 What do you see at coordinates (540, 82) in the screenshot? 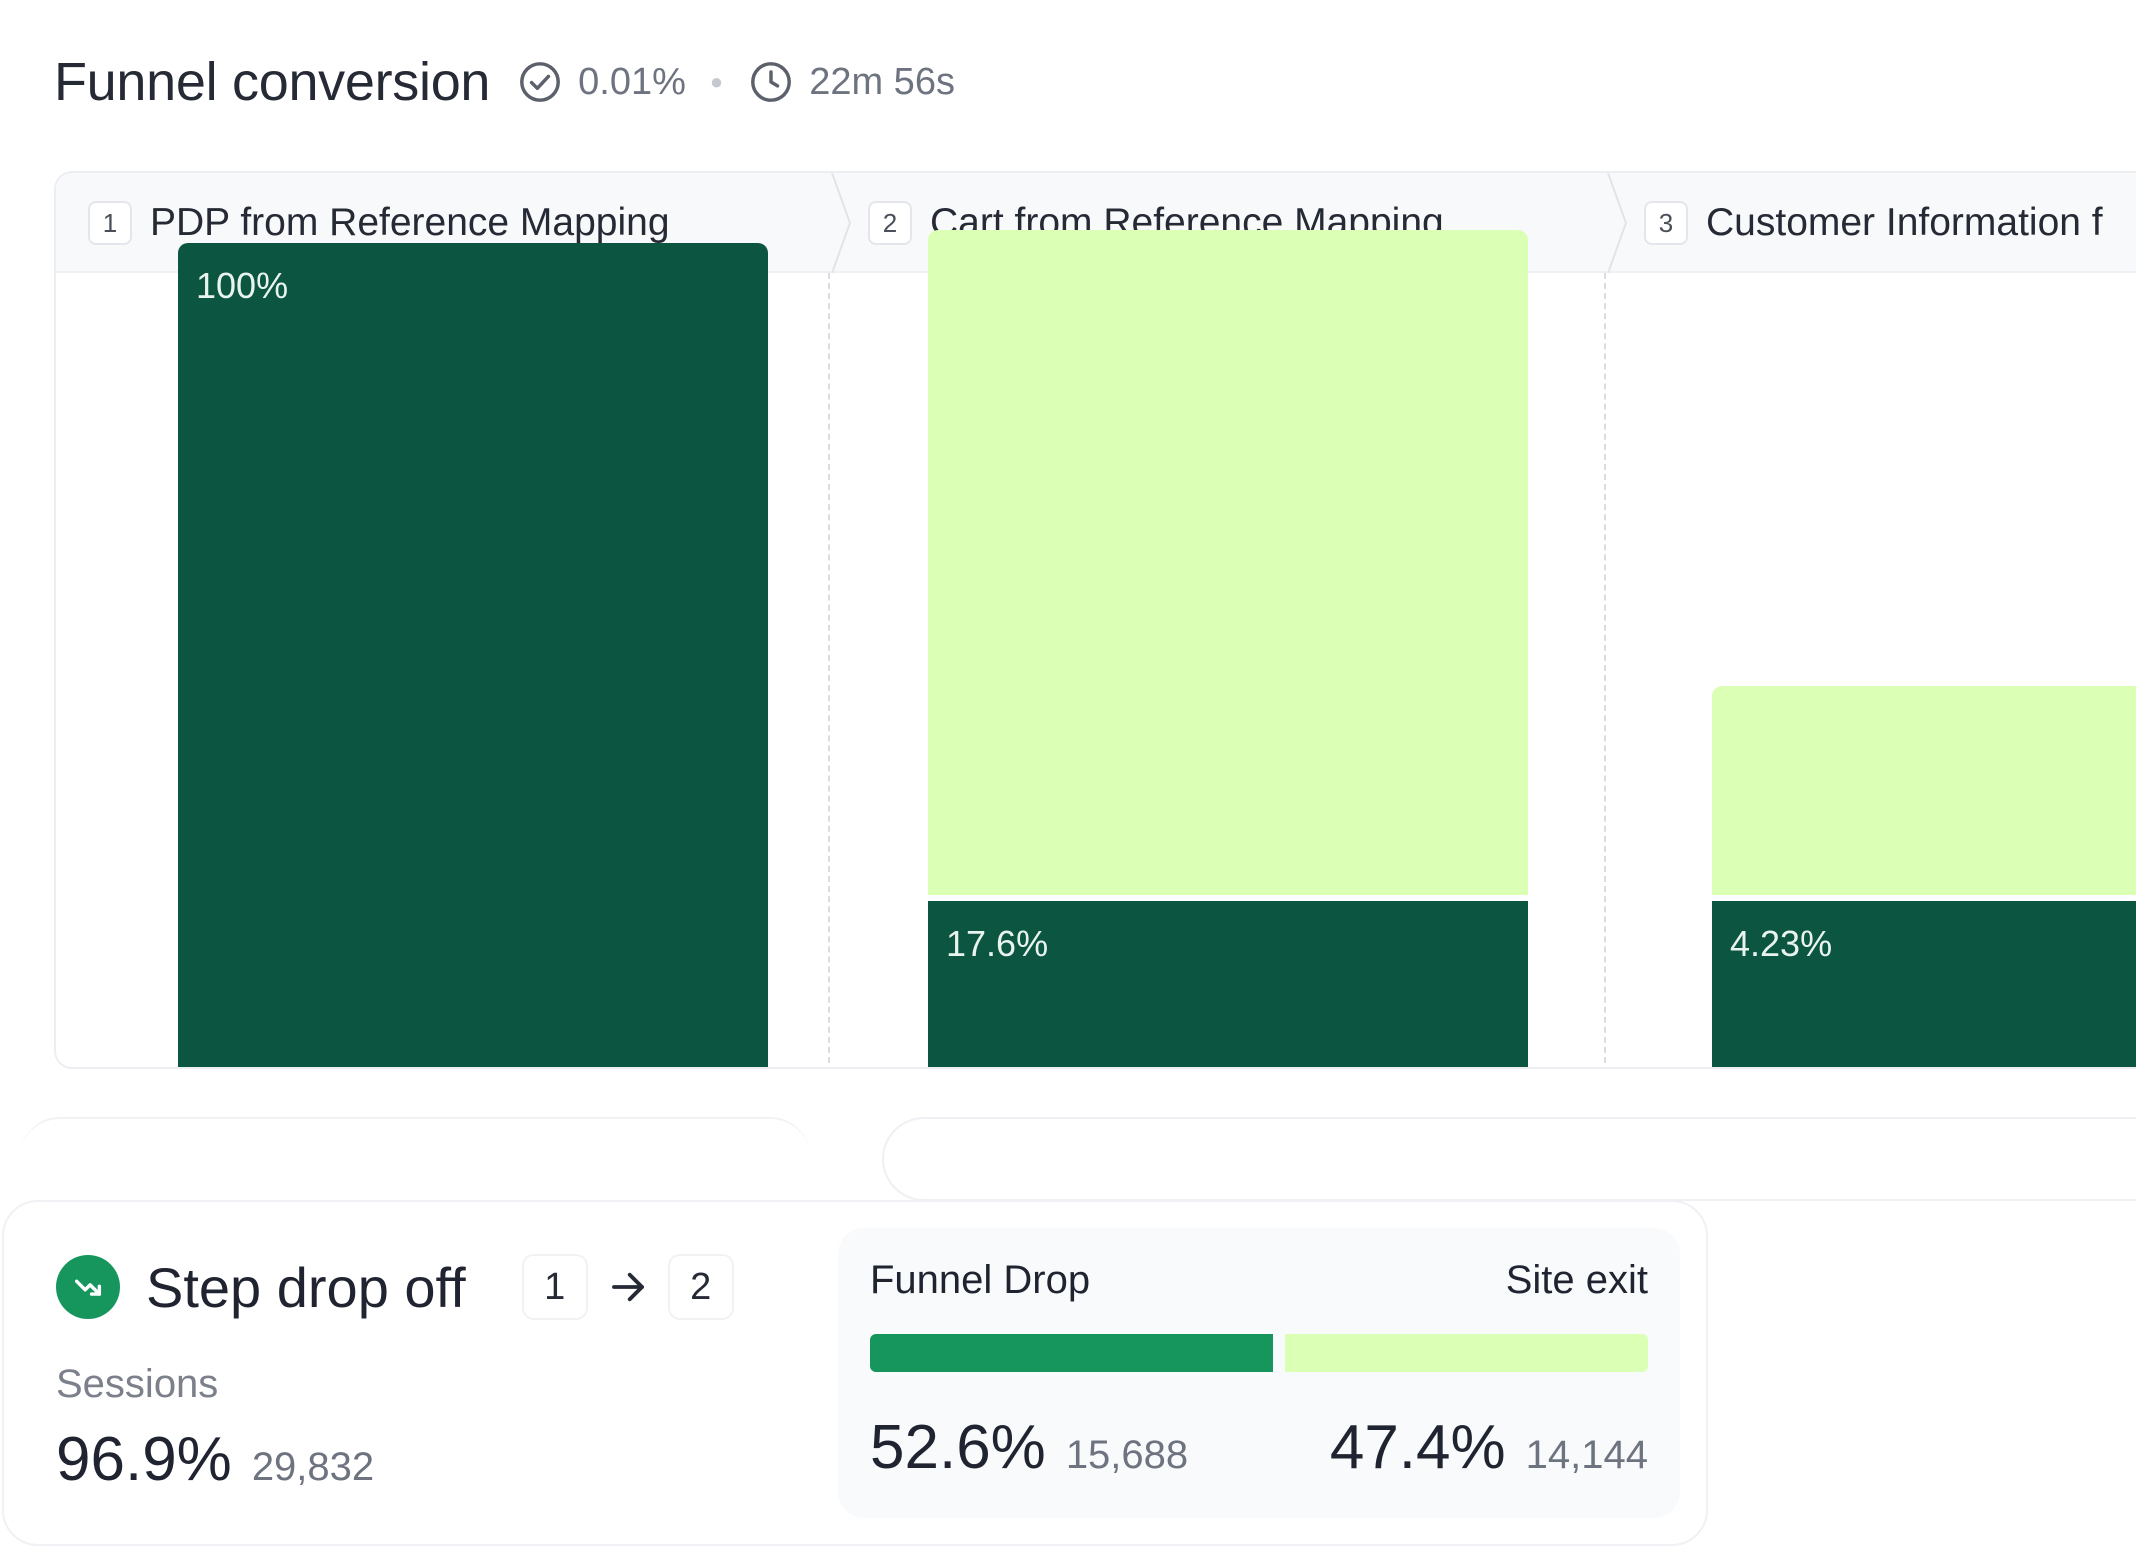
I see `check-circle-icon` at bounding box center [540, 82].